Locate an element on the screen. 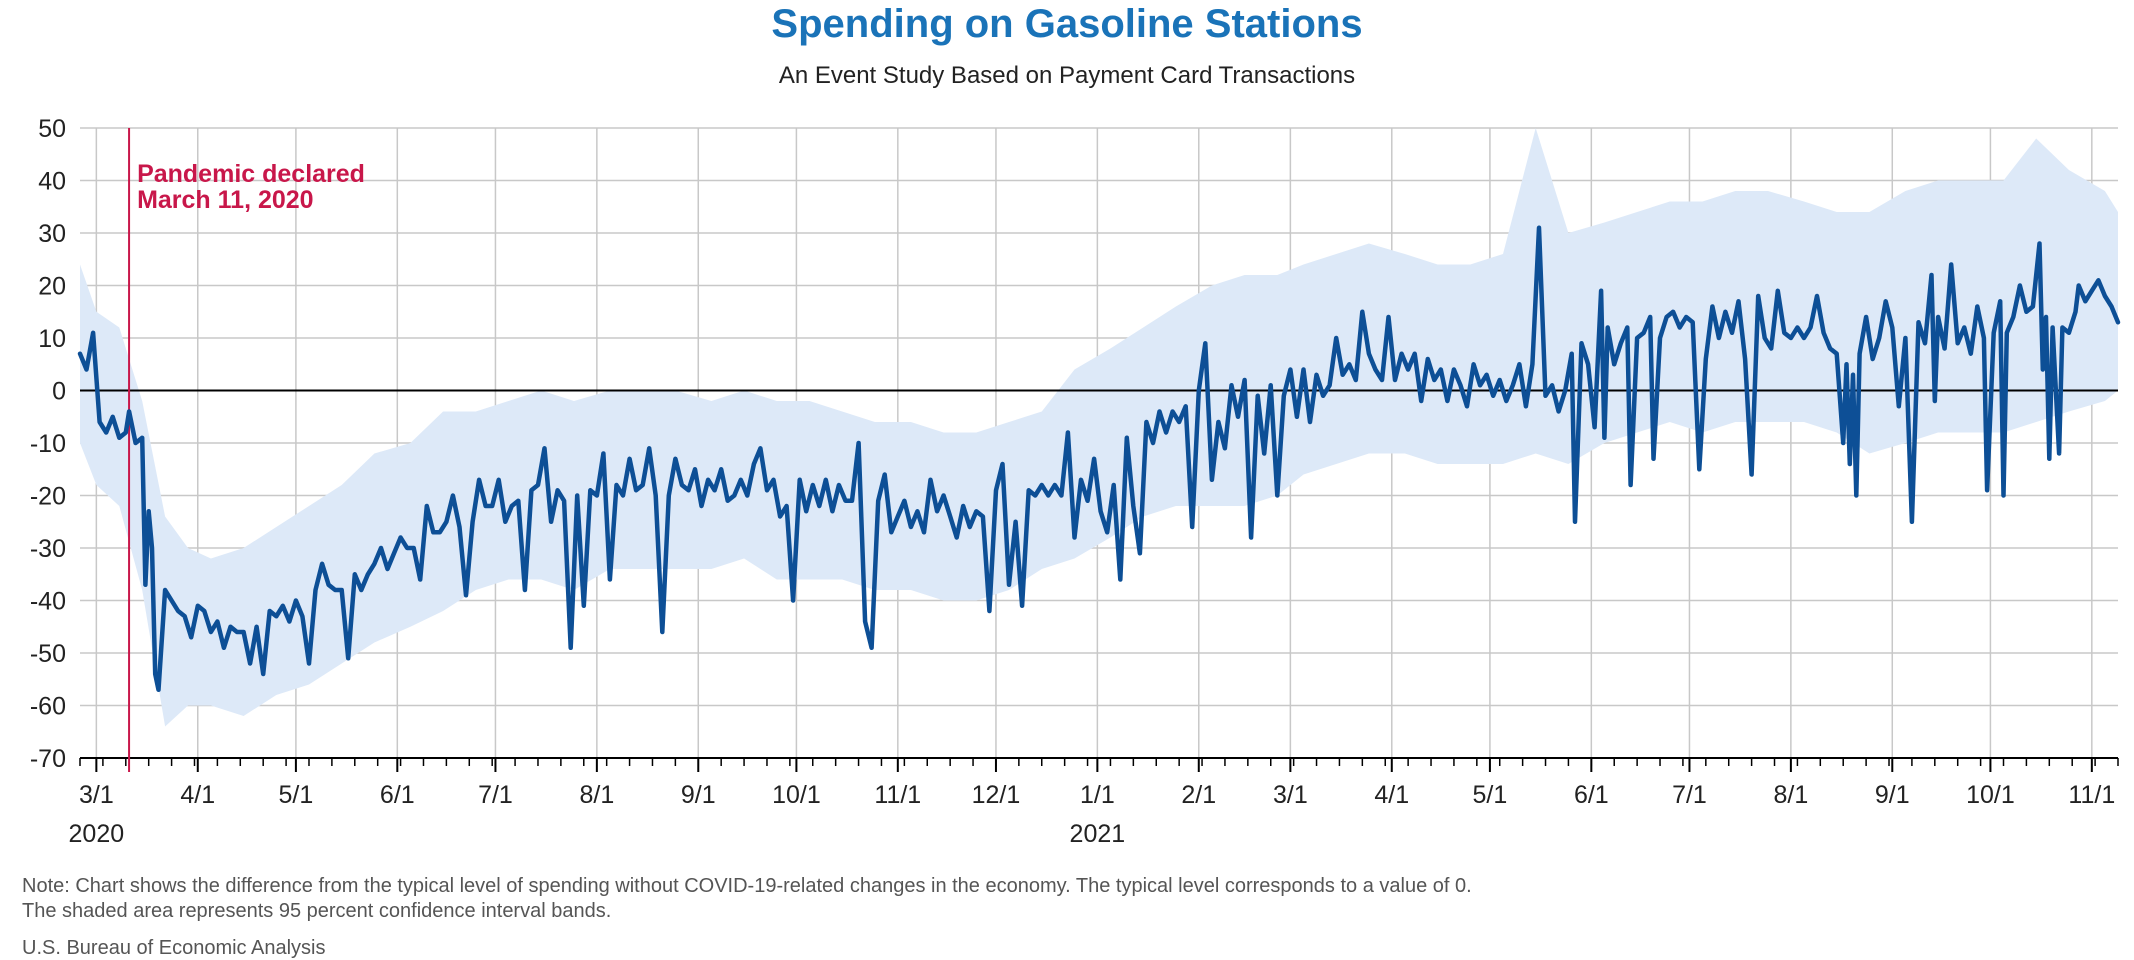 The width and height of the screenshot is (2134, 960). x-tick-label: 1/1 is located at coordinates (1097, 795).